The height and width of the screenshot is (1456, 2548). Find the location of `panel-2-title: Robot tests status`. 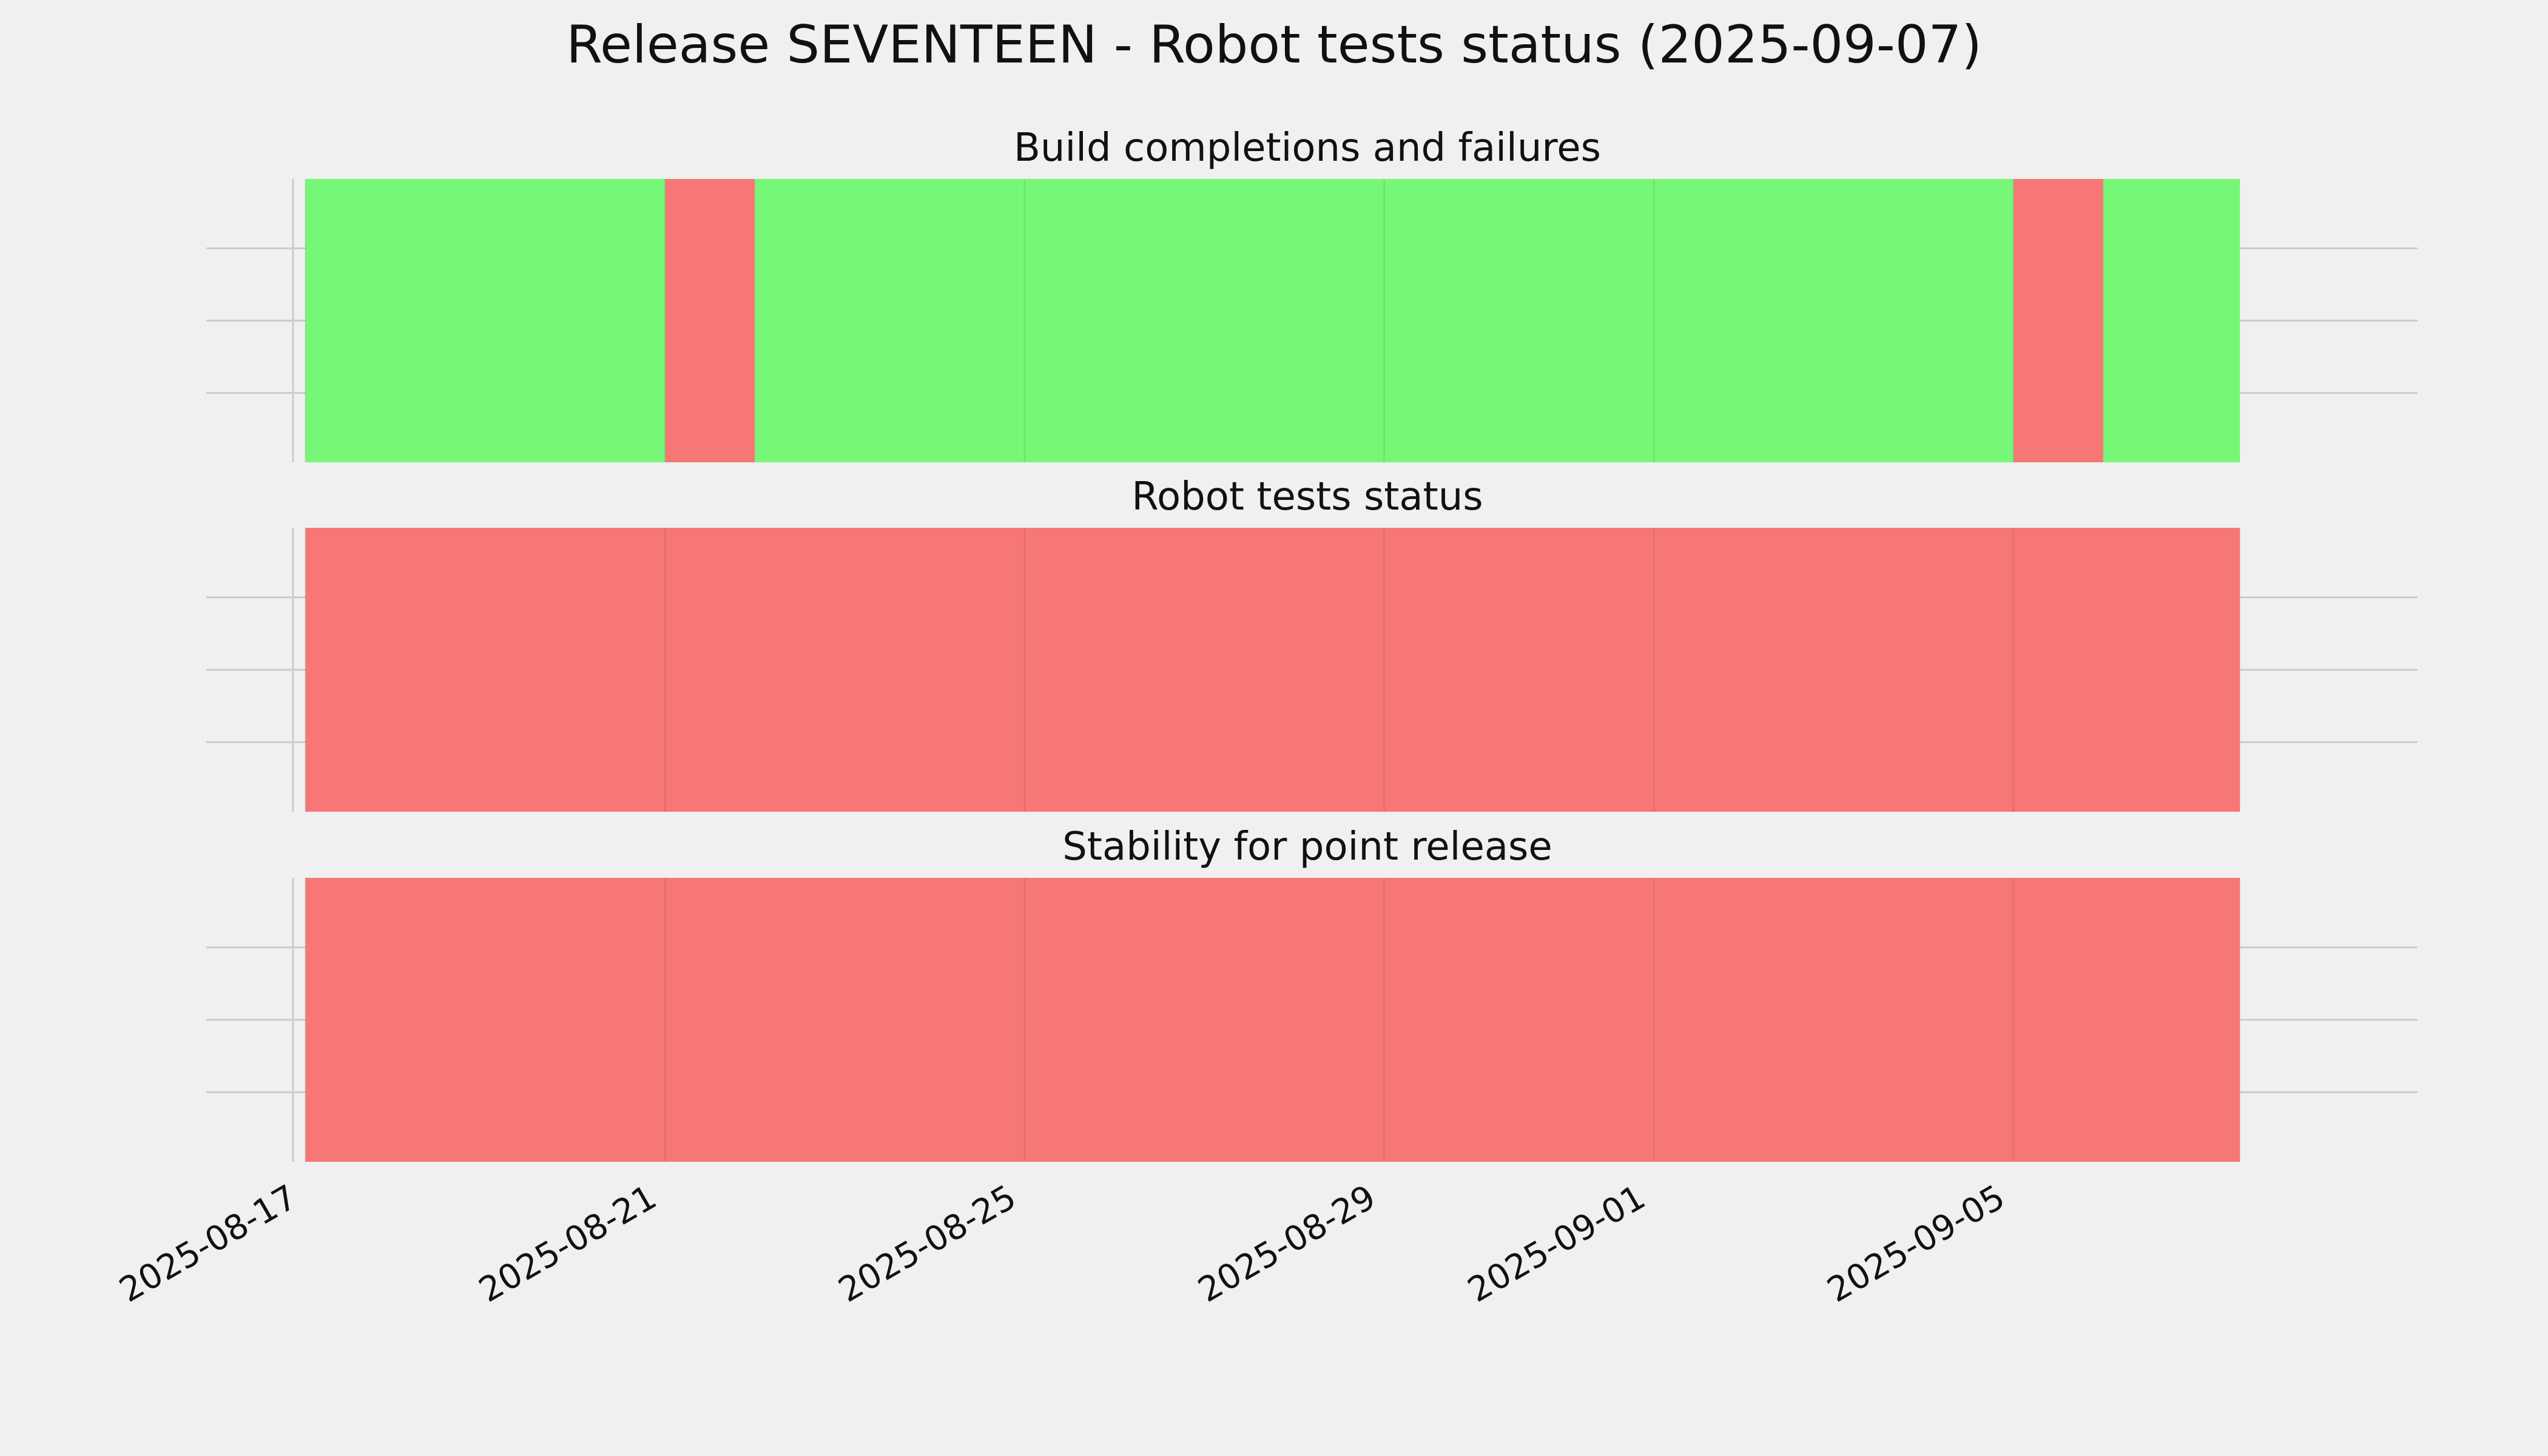

panel-2-title: Robot tests status is located at coordinates (1307, 496).